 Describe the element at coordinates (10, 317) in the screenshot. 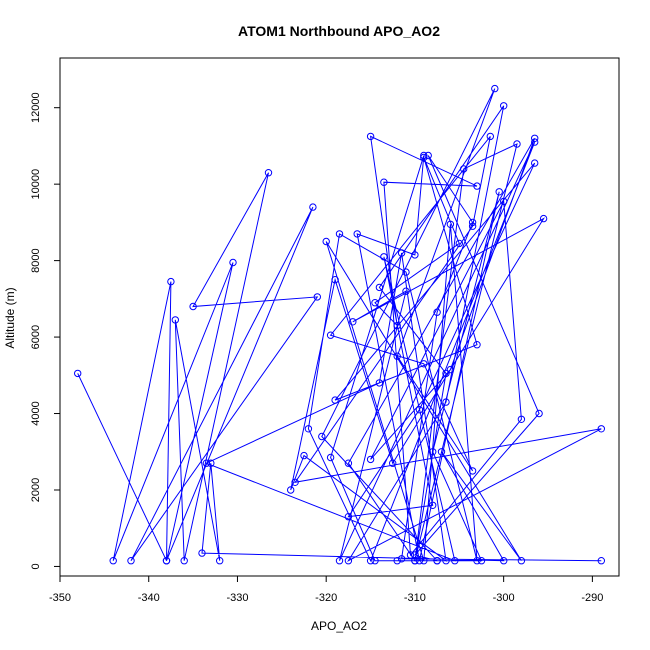

I see `y-axis-label: Altitude (m)` at that location.